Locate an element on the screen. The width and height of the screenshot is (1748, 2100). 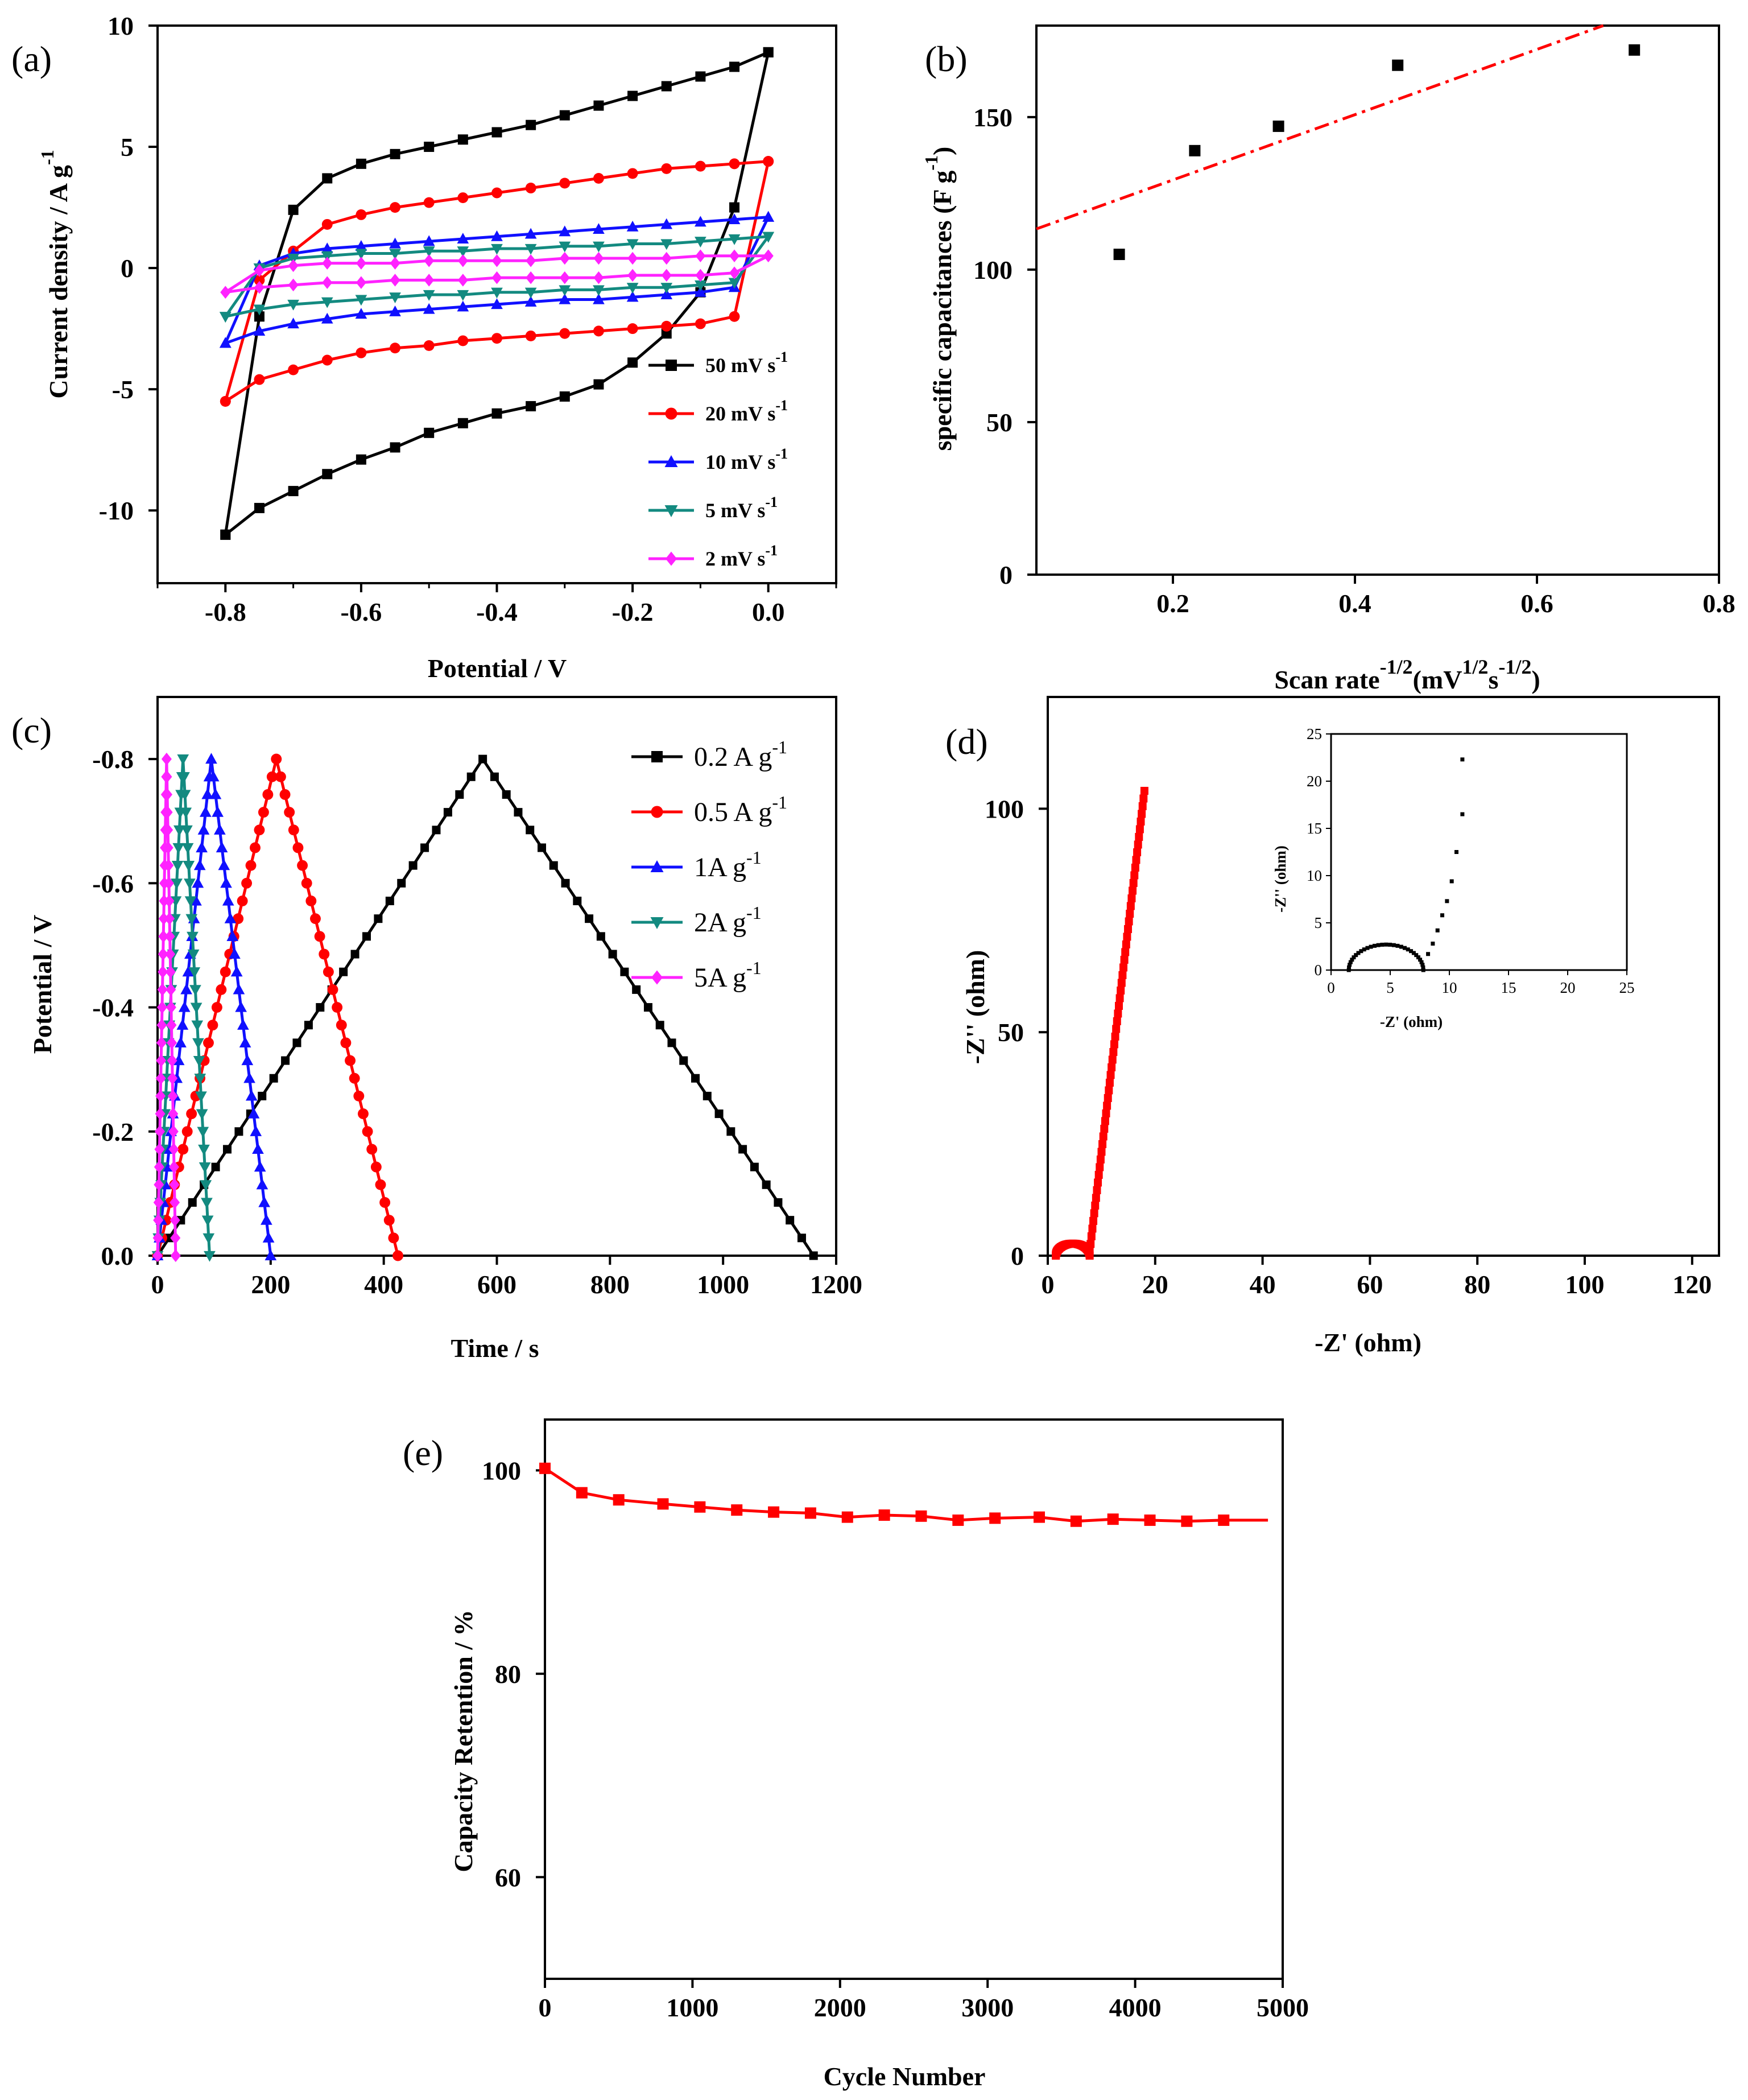
panel-c-legend-marker is located at coordinates (657, 978).